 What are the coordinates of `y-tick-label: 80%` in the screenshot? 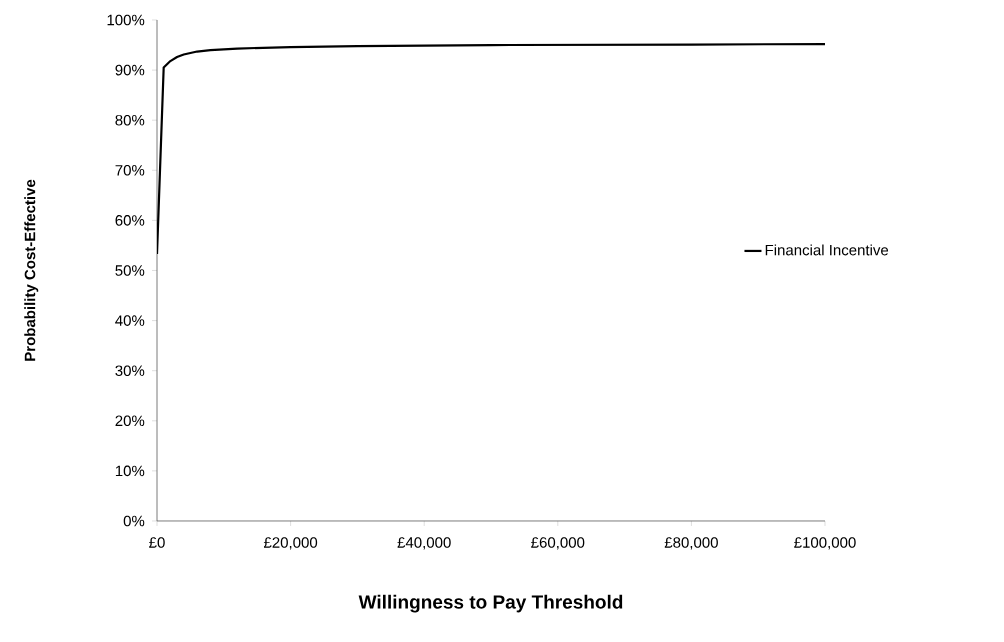 It's located at (130, 120).